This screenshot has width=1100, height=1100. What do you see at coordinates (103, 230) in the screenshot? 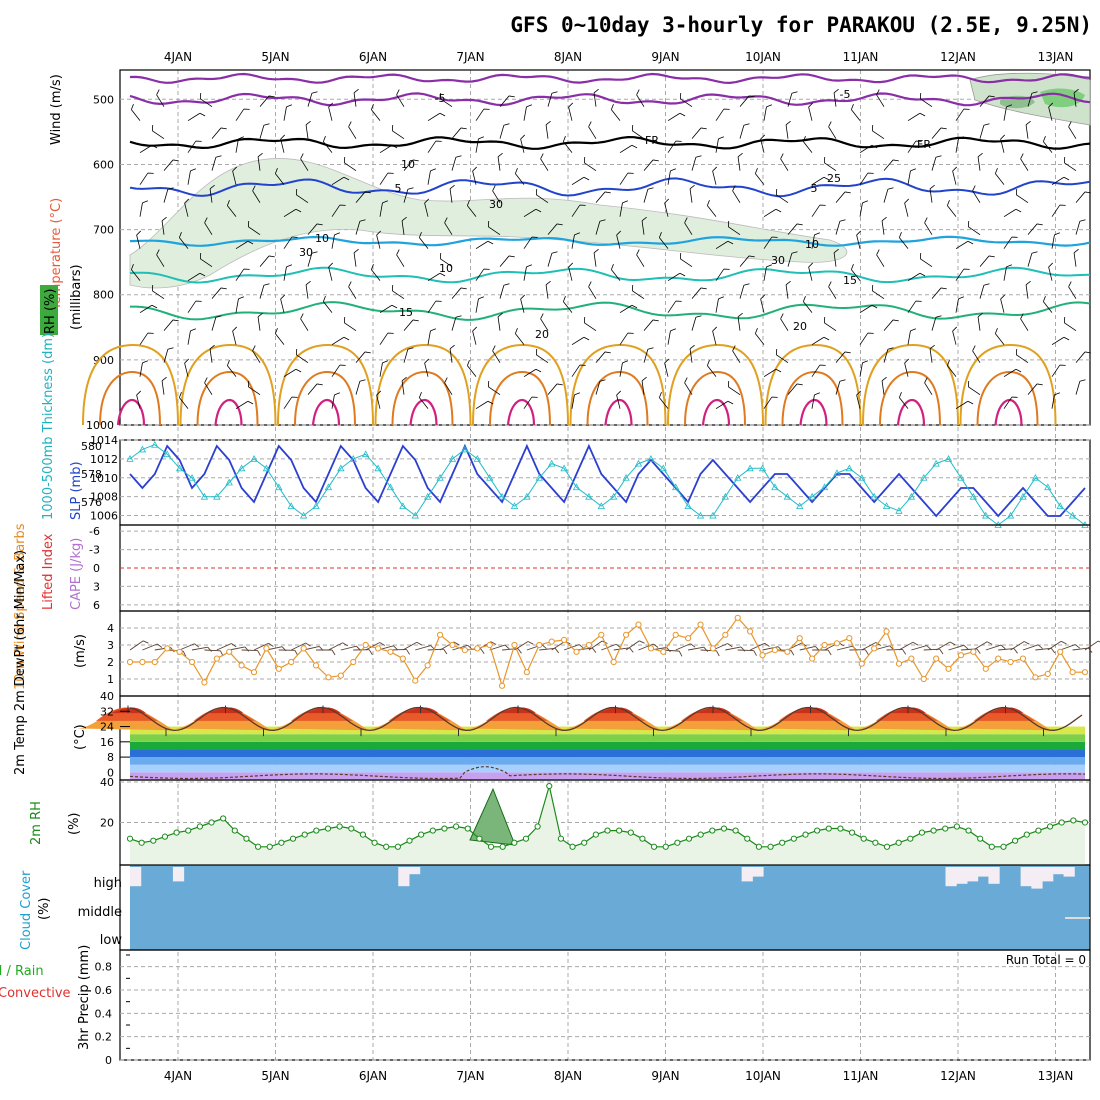
I see `pressure-tick: 700` at bounding box center [103, 230].